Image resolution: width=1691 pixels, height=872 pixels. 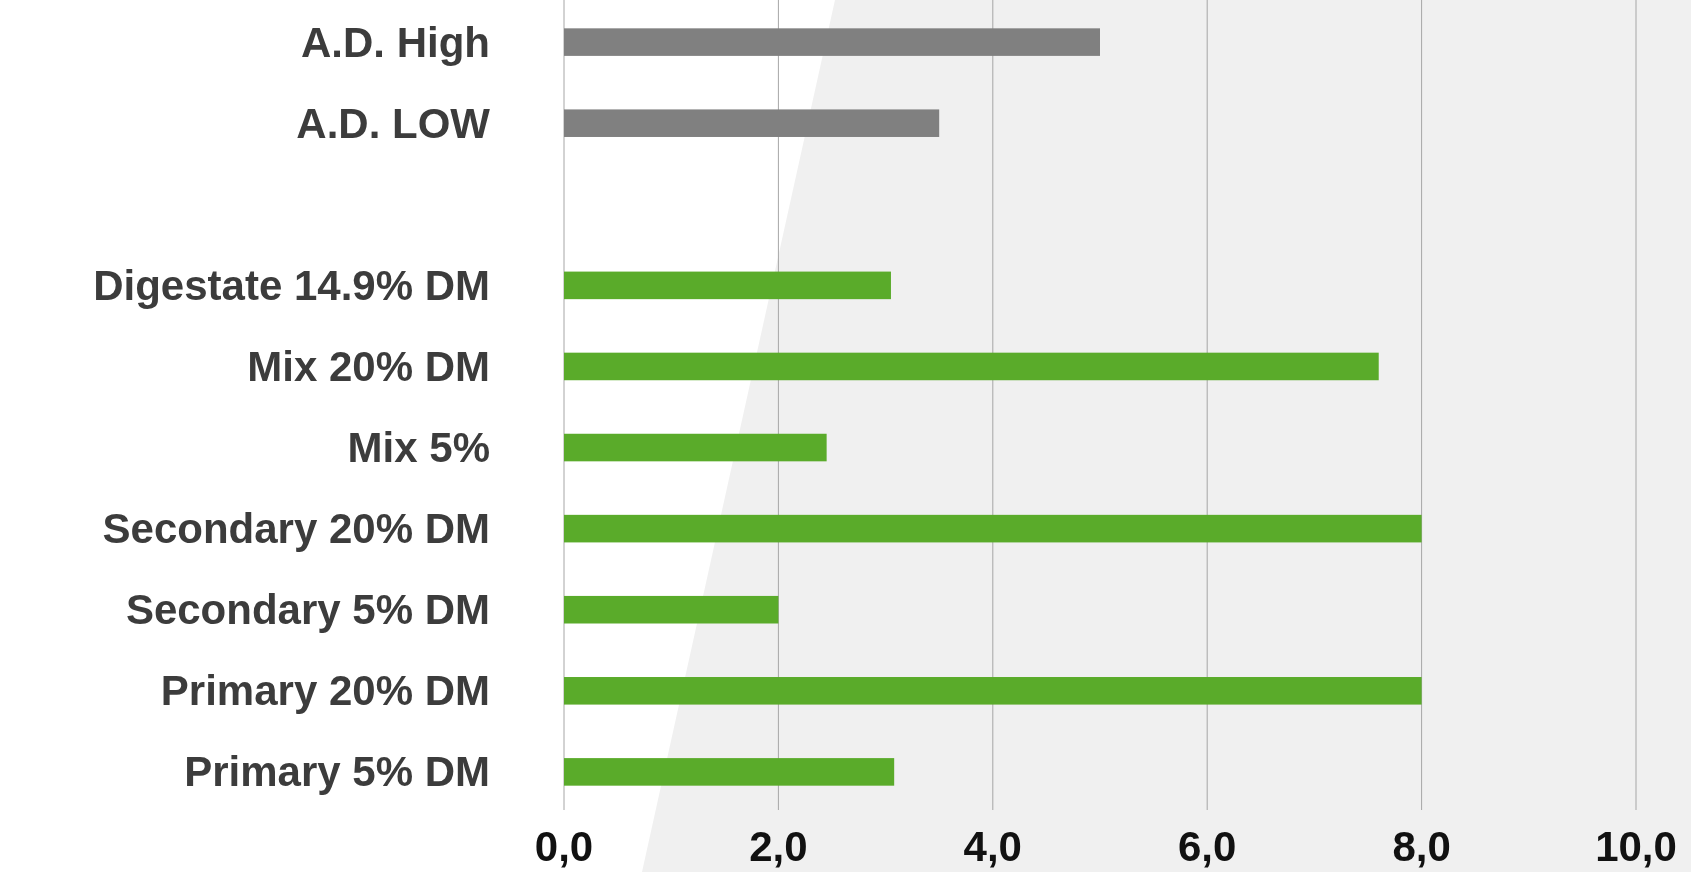 What do you see at coordinates (395, 42) in the screenshot?
I see `y-tick-label: A.D. High` at bounding box center [395, 42].